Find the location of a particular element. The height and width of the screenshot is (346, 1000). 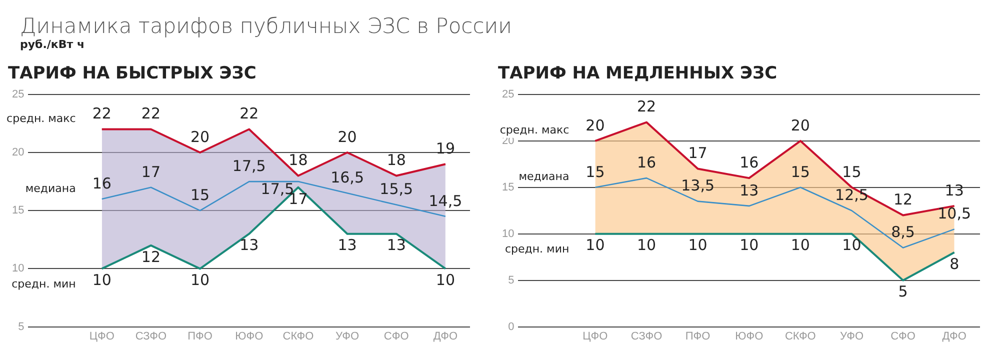

data-label: 16,5 is located at coordinates (347, 177).